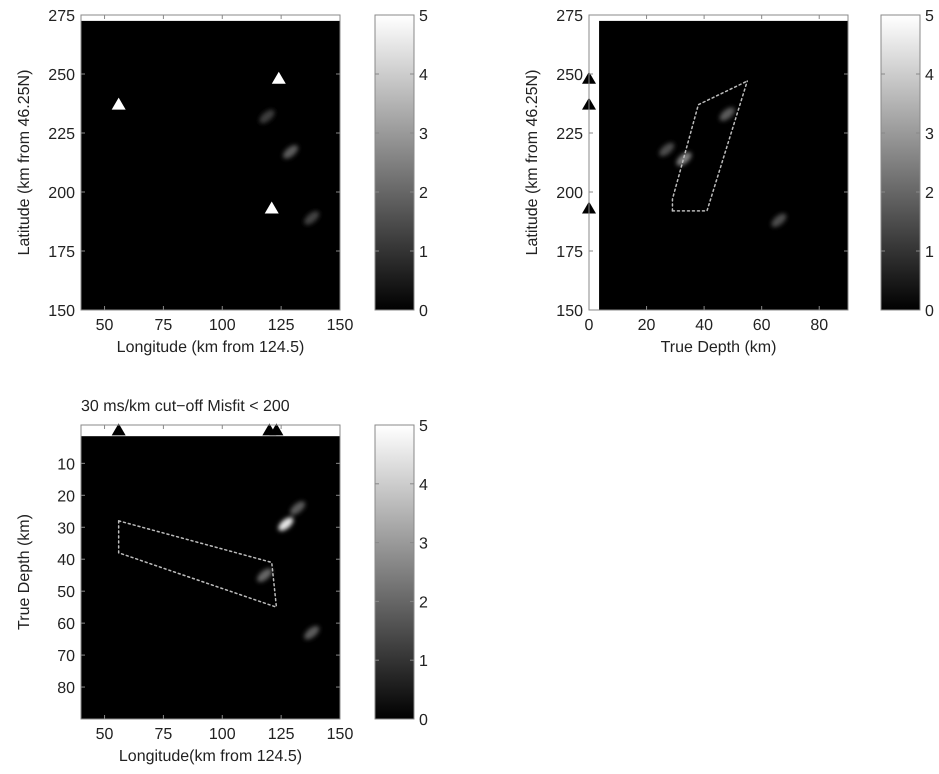 This screenshot has width=939, height=774. I want to click on chart-title: 30 ms/km cut−off Misfit < 200, so click(185, 406).